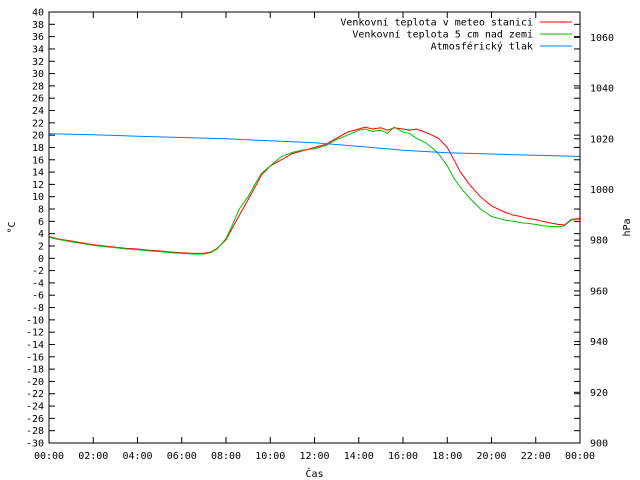 Image resolution: width=640 pixels, height=480 pixels. Describe the element at coordinates (38, 86) in the screenshot. I see `y-tick-label: 28` at that location.